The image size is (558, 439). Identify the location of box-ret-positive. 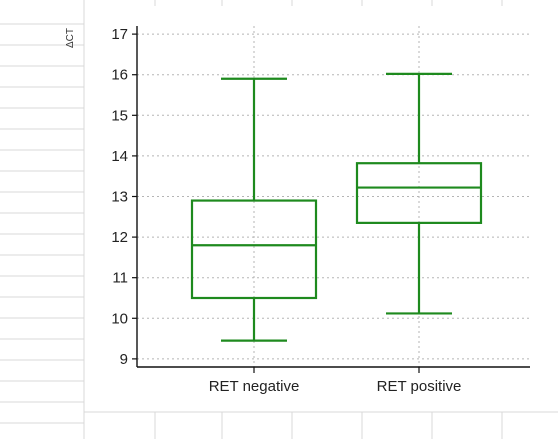
(419, 193).